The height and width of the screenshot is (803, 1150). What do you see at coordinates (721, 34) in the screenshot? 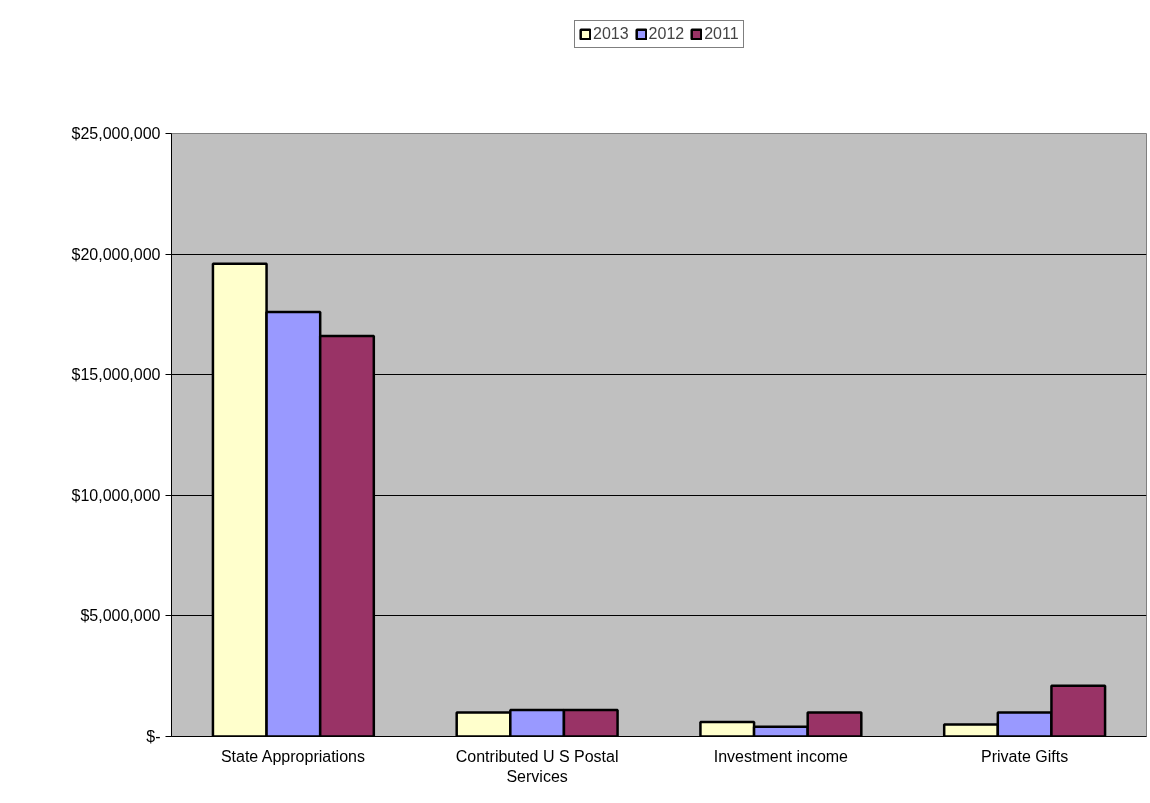
I see `legend-label: 2011` at bounding box center [721, 34].